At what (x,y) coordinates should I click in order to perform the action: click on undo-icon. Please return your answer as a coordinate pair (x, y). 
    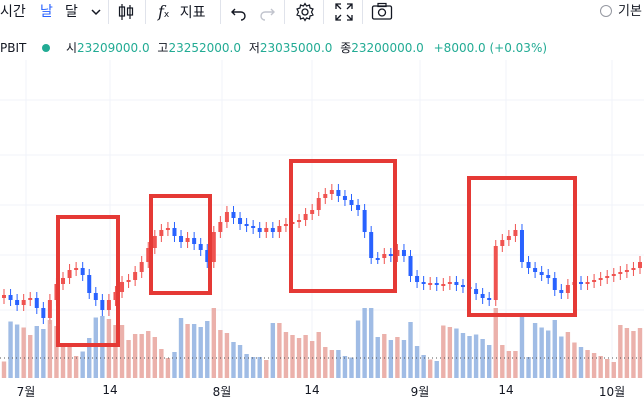
    Looking at the image, I should click on (239, 12).